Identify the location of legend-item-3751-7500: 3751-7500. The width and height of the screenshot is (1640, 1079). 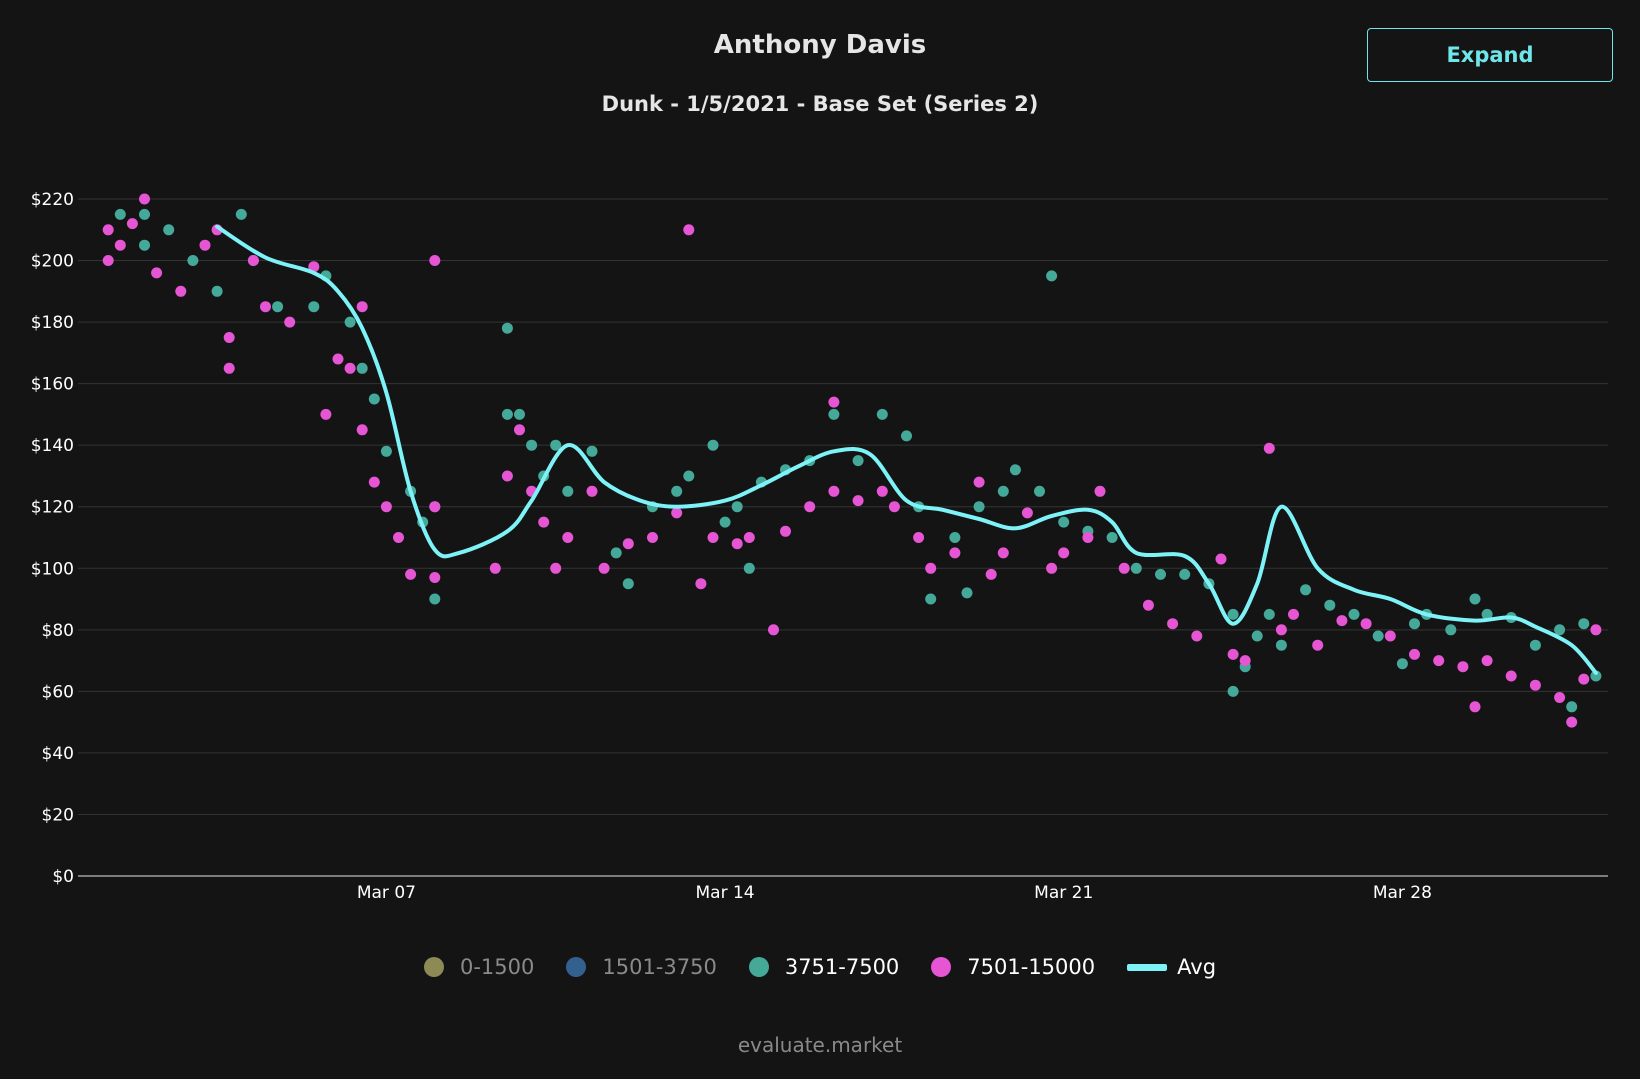
(823, 967).